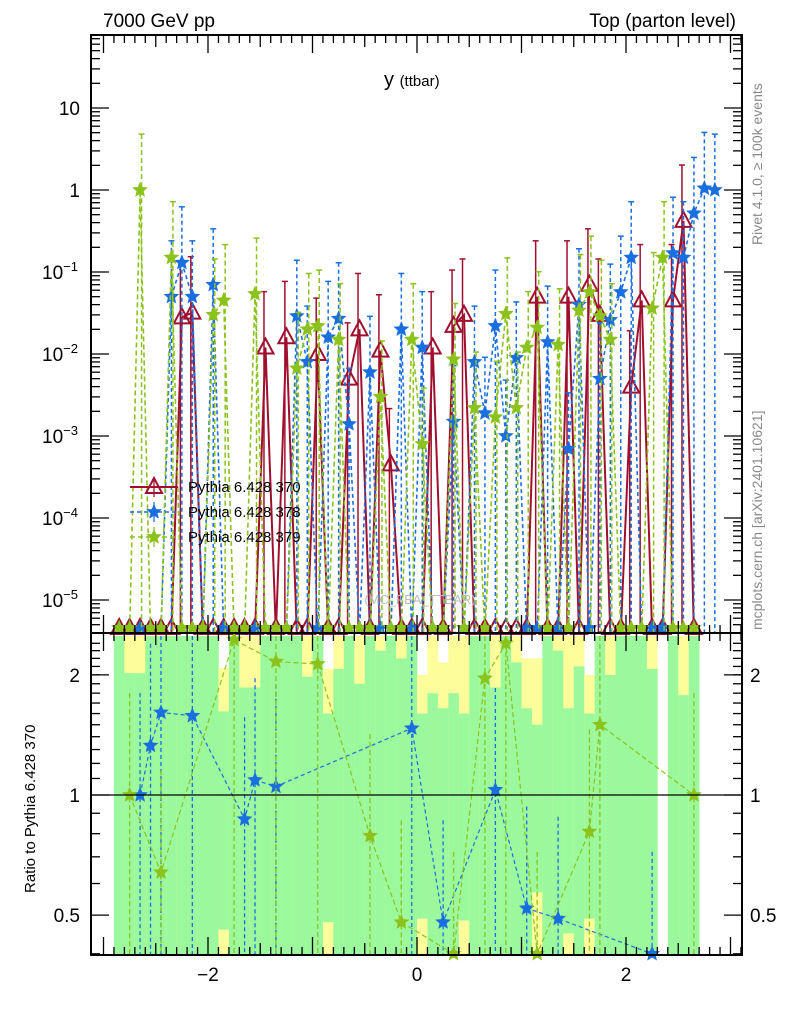 Image resolution: width=786 pixels, height=1024 pixels. I want to click on ratio-y-tick-label: 1, so click(74, 796).